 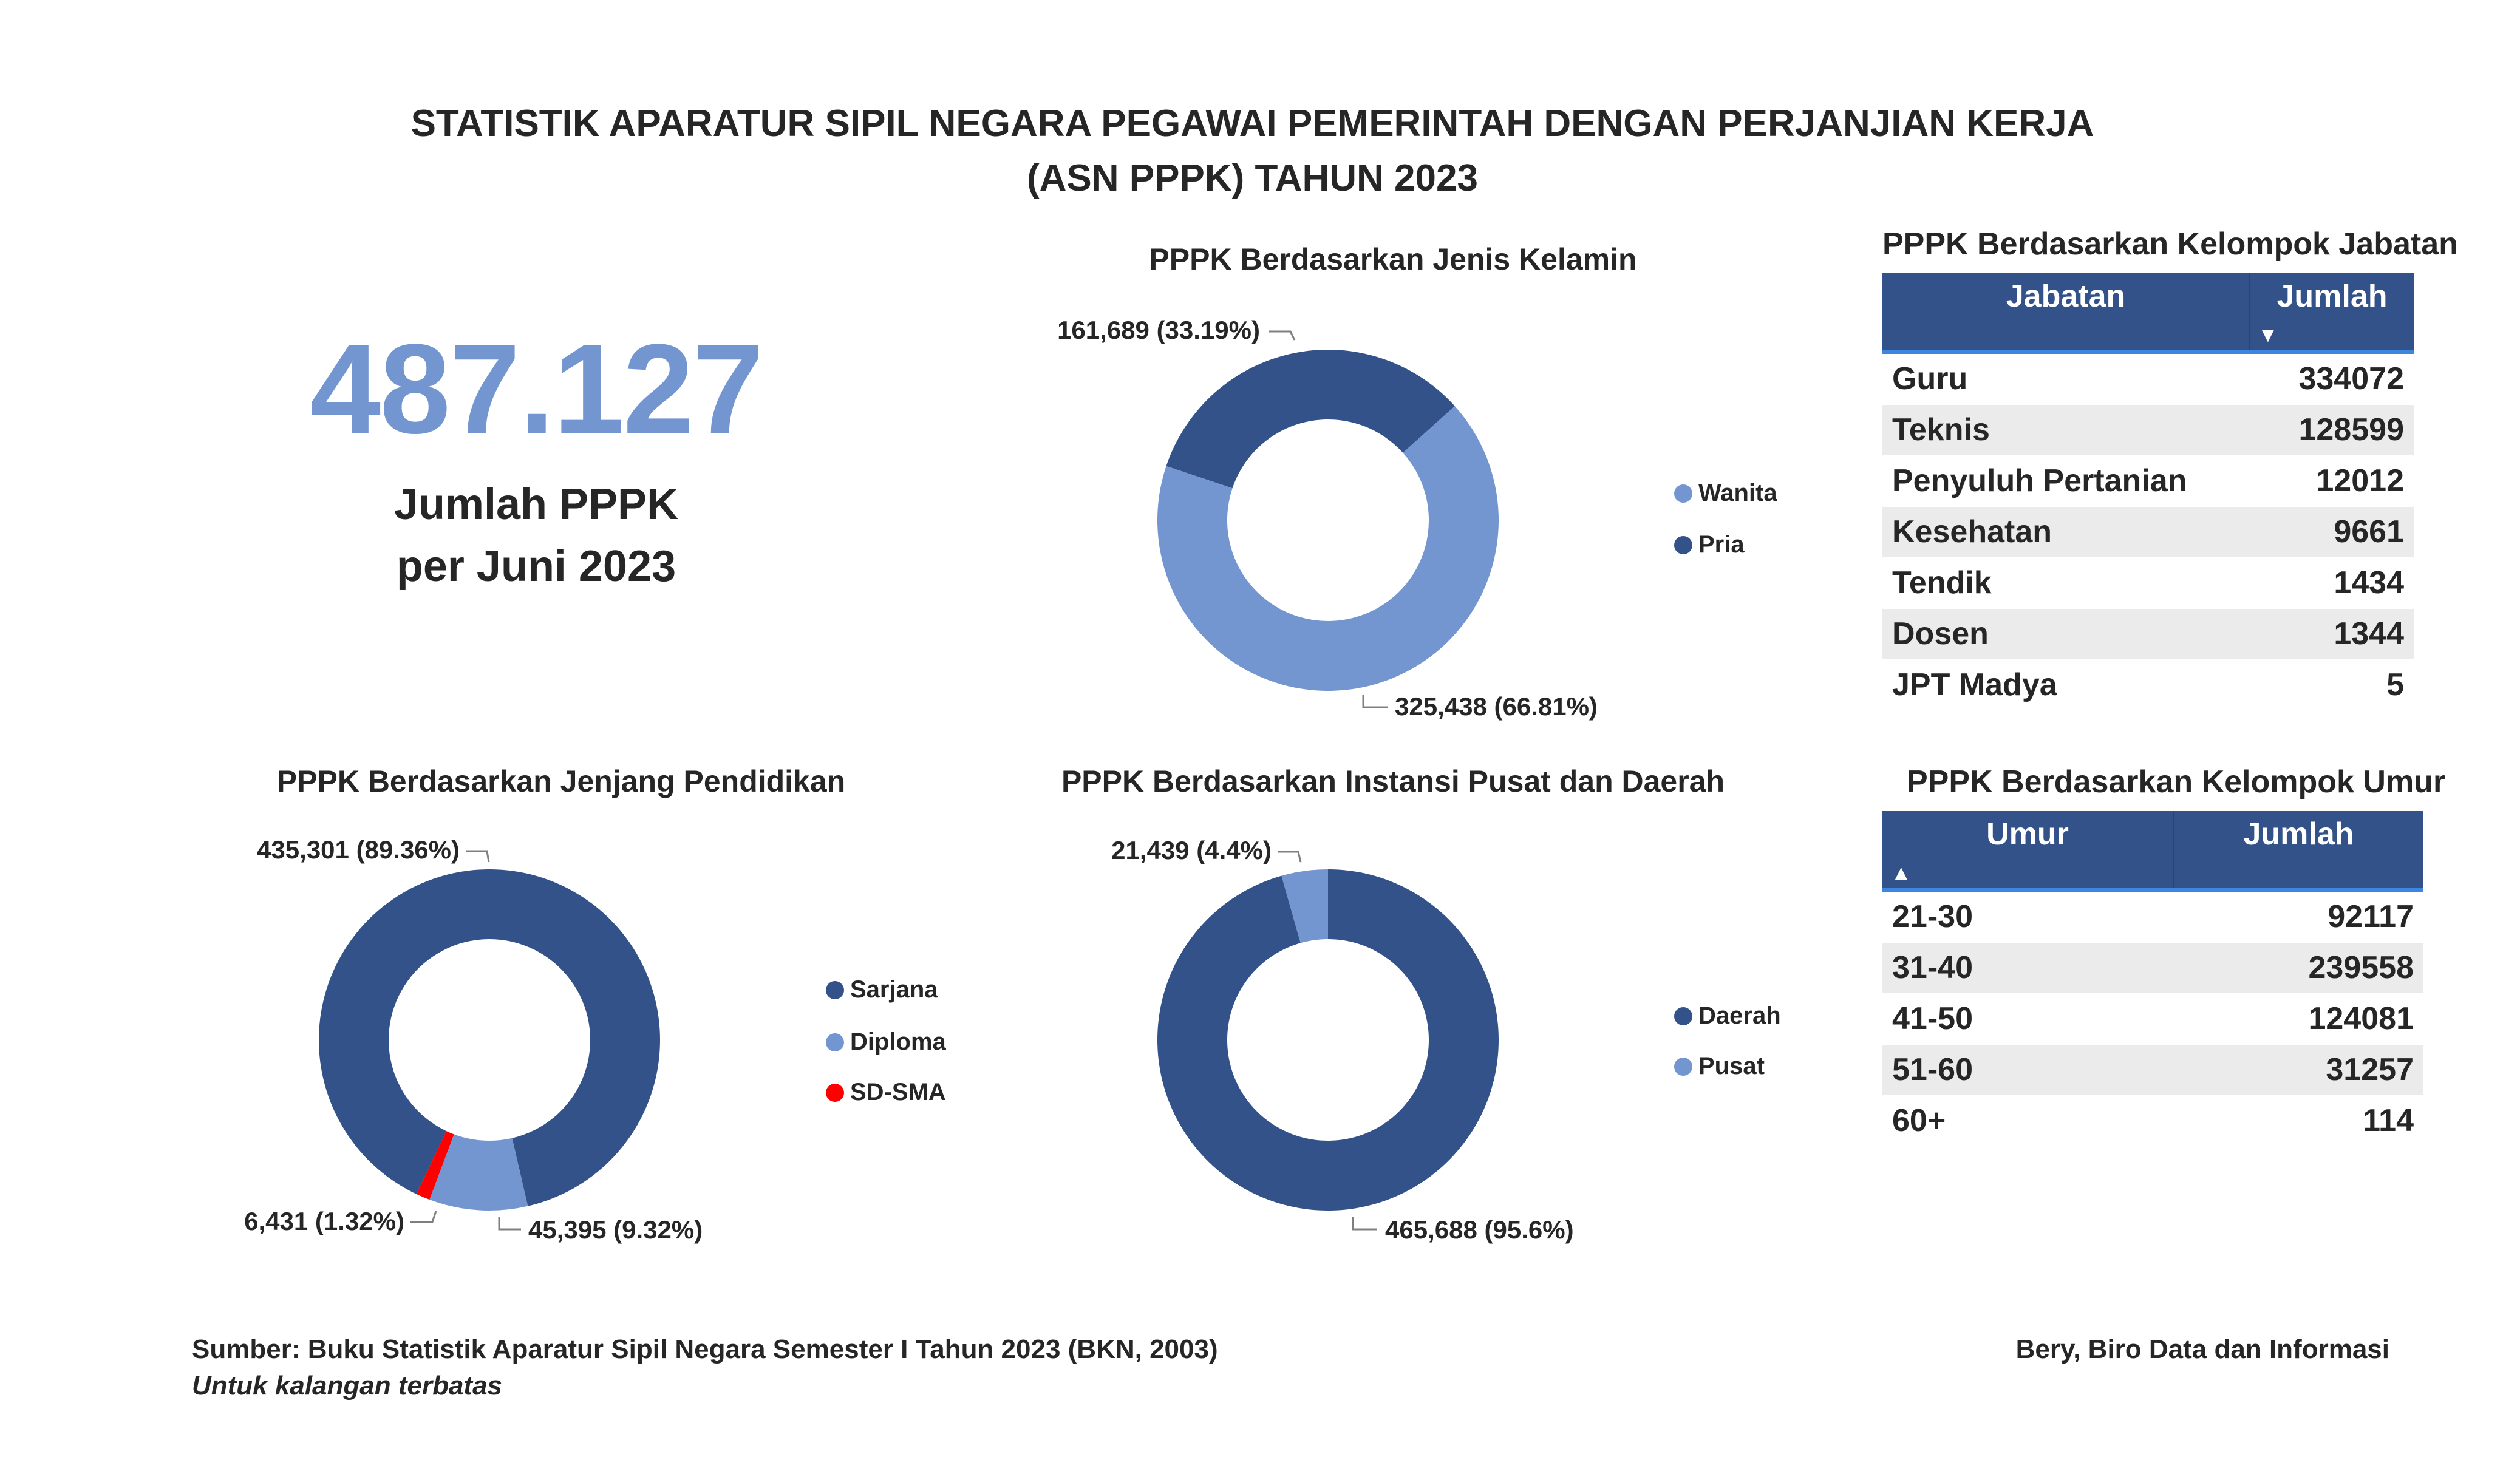 What do you see at coordinates (2332, 583) in the screenshot?
I see `jumlah-cell: 1434` at bounding box center [2332, 583].